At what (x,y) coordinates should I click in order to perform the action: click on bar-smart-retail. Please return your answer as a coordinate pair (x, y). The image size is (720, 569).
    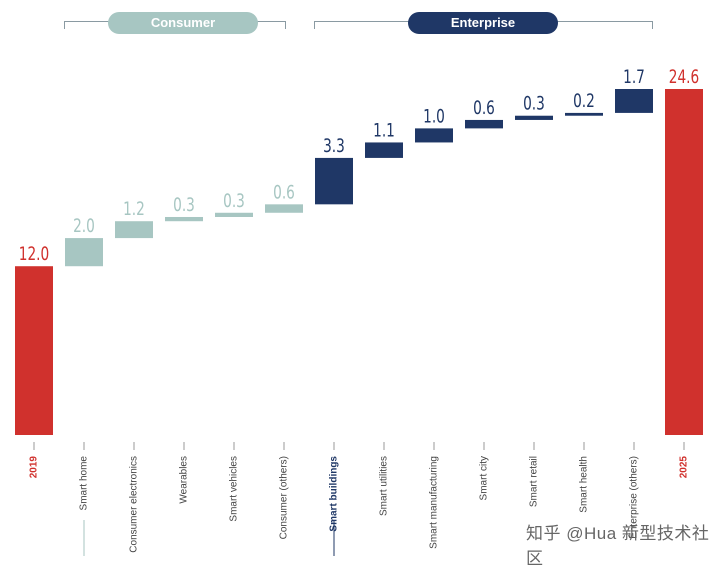
    Looking at the image, I should click on (534, 117).